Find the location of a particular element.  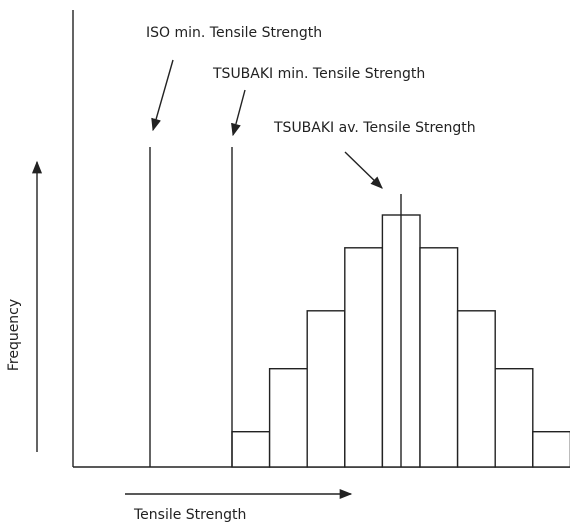

tensile-strength-axis-label: Tensile Strength is located at coordinates (189, 515).